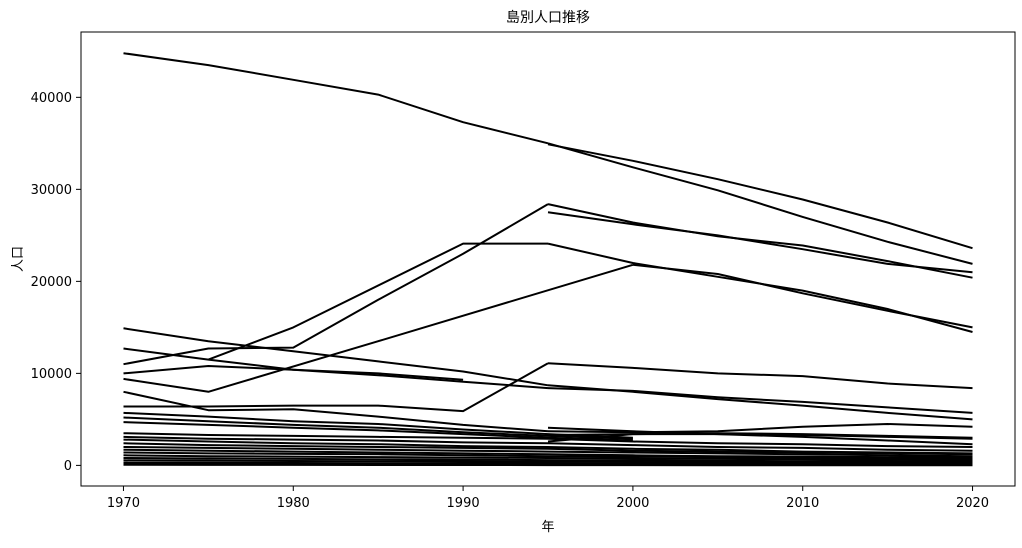  I want to click on x-axis-ticks: 1970 1980 1990 2000 2010 2020, so click(548, 498).